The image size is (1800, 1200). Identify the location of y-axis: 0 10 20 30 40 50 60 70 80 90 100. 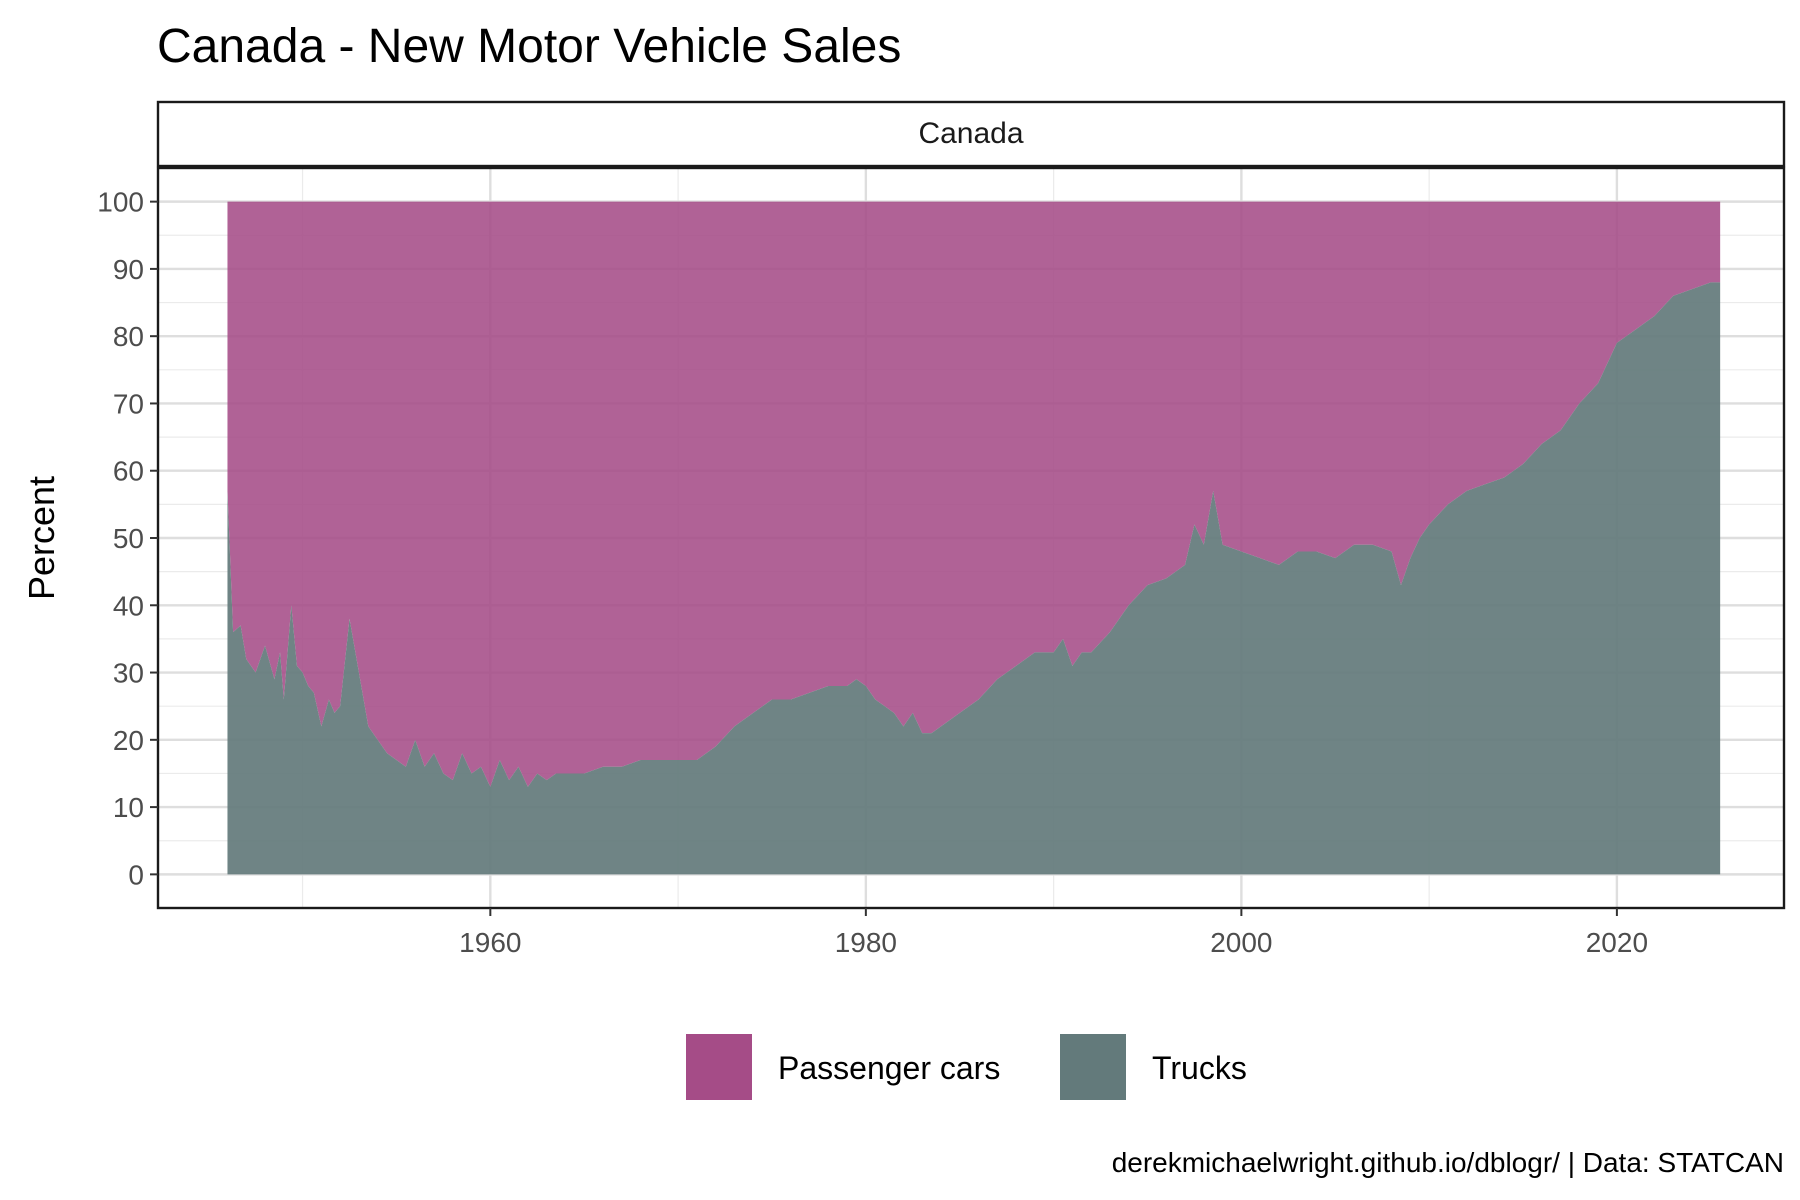
(127, 538).